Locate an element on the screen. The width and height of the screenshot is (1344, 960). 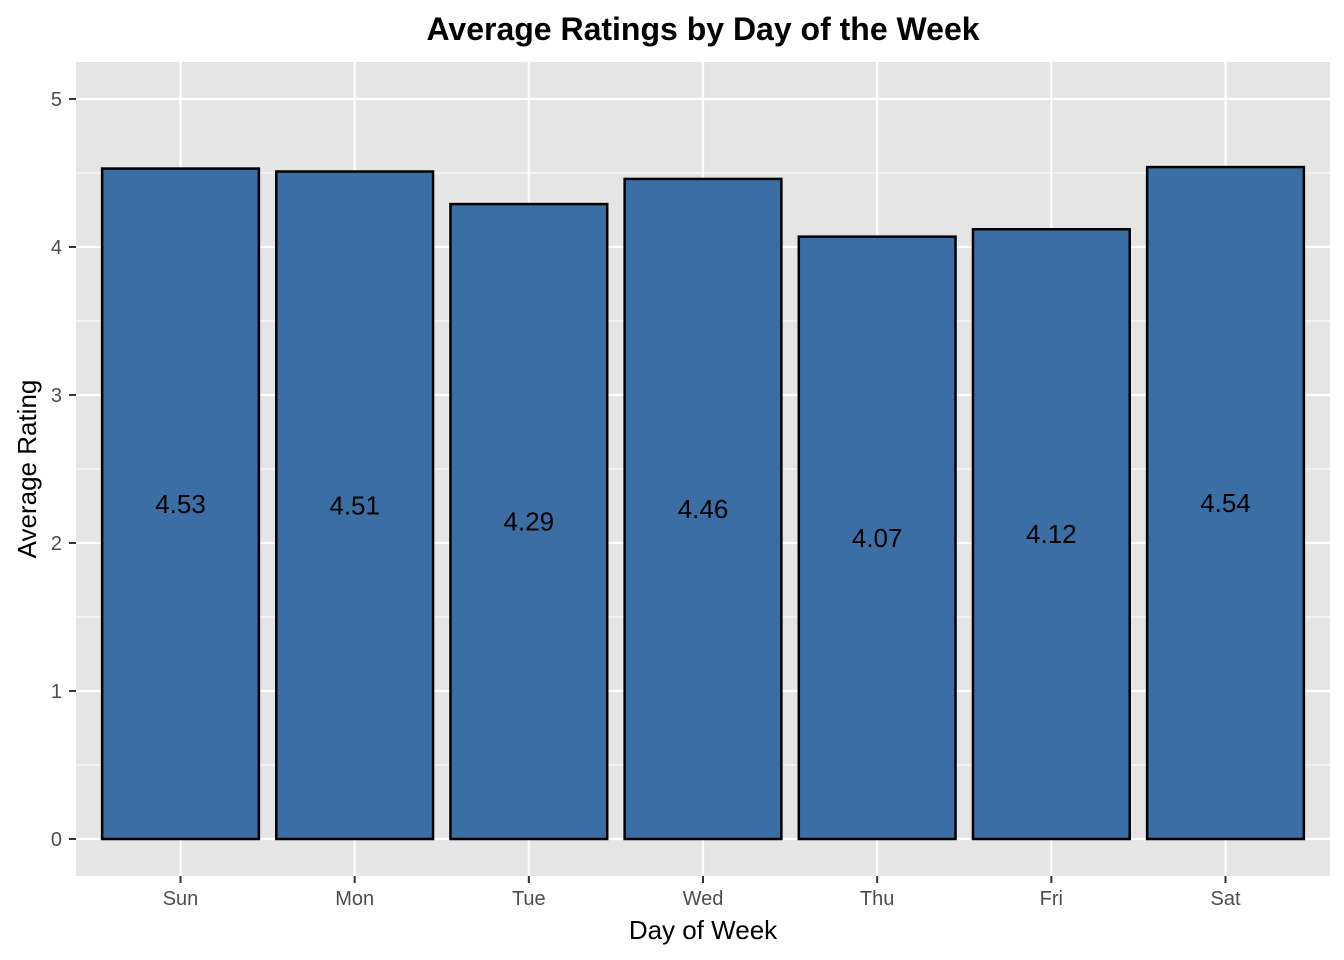
y-tick-label: 1 is located at coordinates (56, 692).